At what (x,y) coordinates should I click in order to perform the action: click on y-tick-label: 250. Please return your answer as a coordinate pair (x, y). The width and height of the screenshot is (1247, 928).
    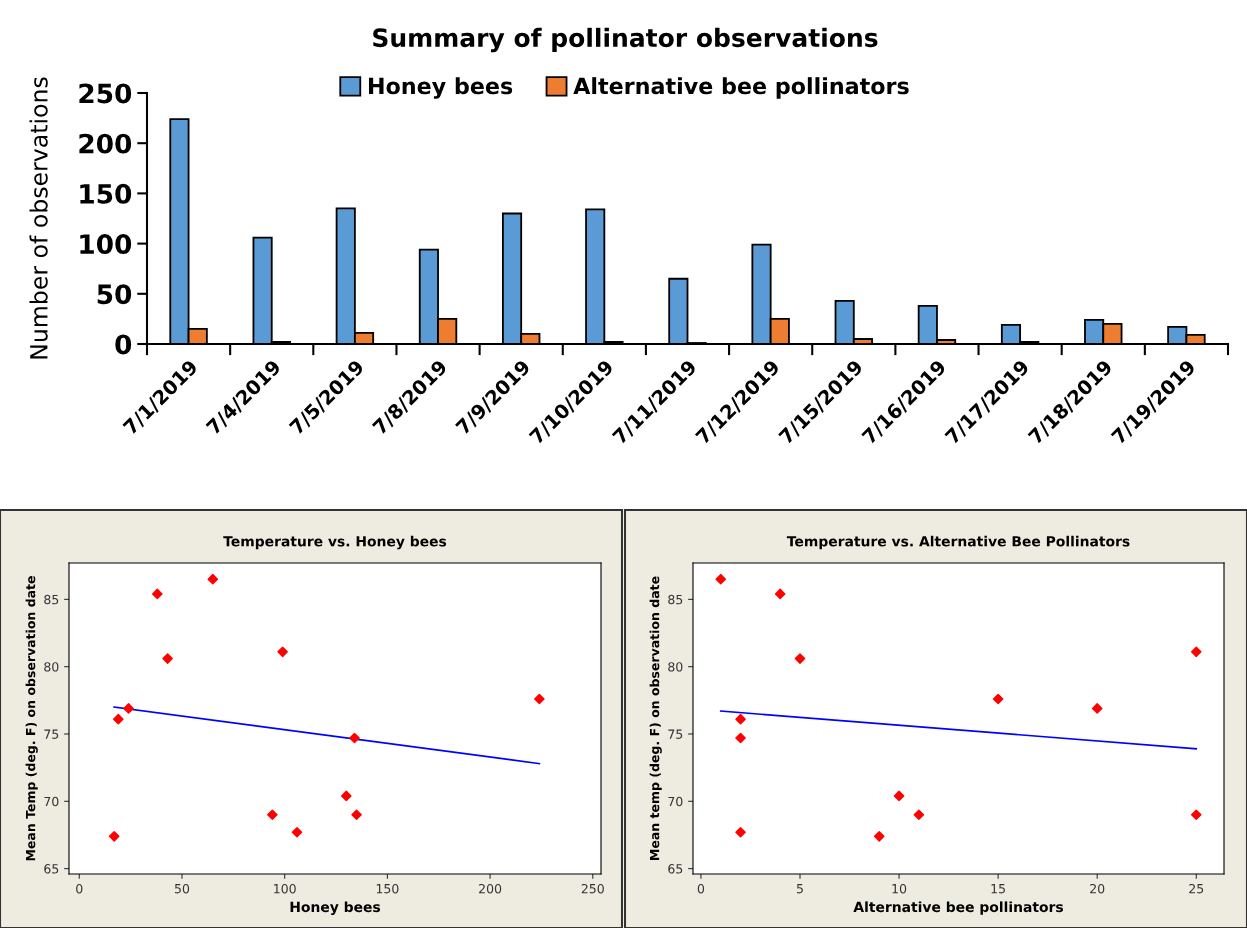
    Looking at the image, I should click on (105, 93).